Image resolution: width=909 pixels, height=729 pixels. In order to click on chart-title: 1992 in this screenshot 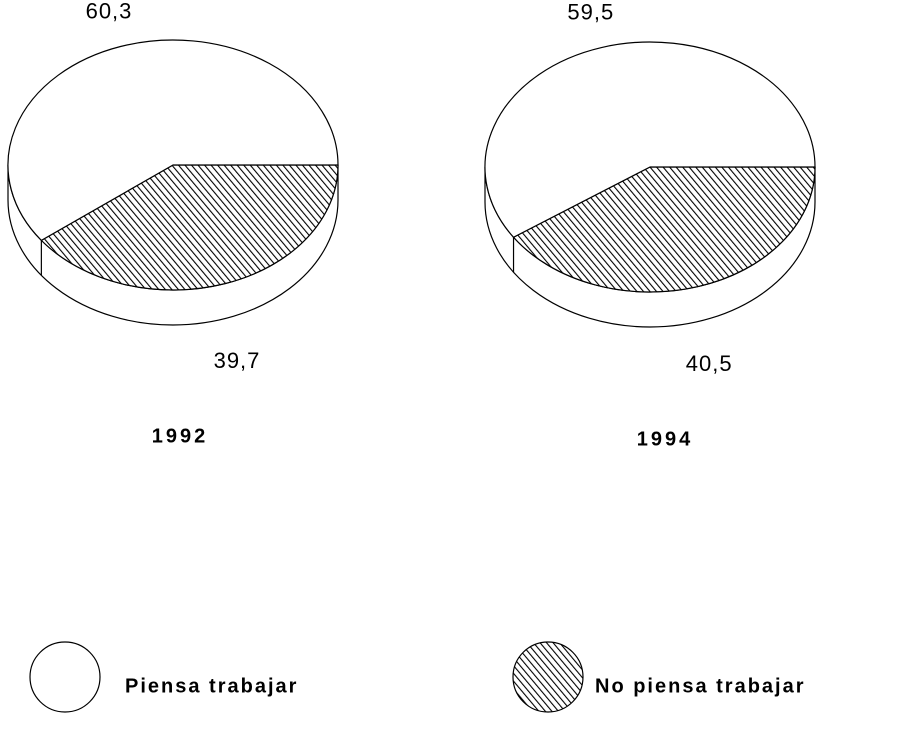, I will do `click(180, 436)`.